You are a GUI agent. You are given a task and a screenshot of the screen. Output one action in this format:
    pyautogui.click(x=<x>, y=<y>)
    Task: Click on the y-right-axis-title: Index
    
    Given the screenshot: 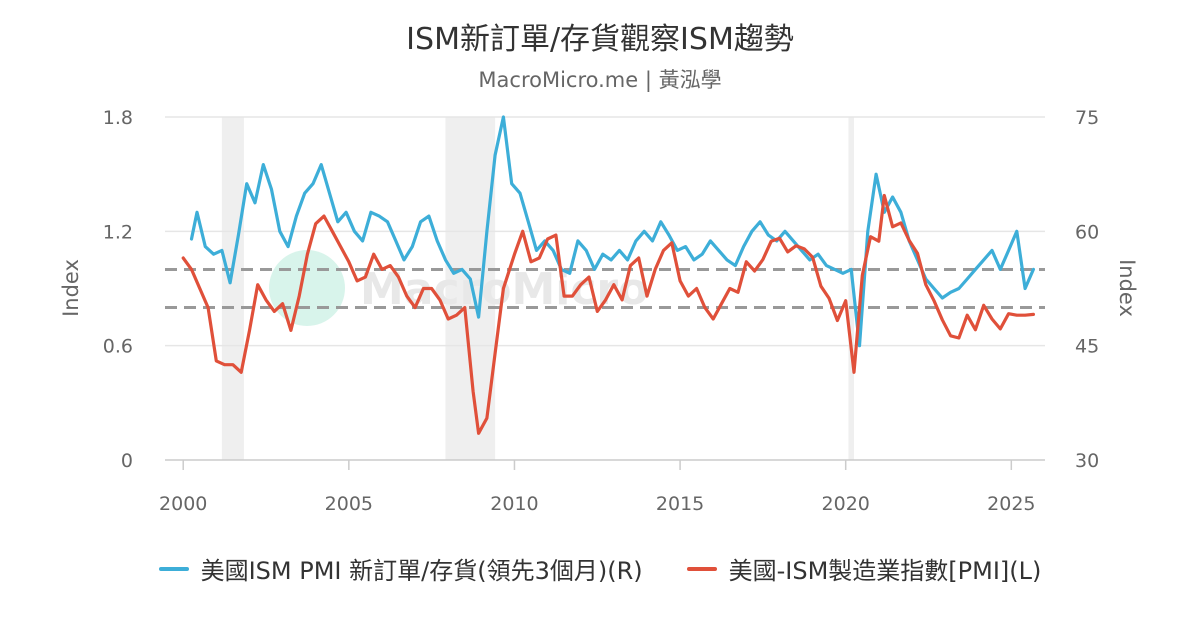 What is the action you would take?
    pyautogui.click(x=1127, y=288)
    